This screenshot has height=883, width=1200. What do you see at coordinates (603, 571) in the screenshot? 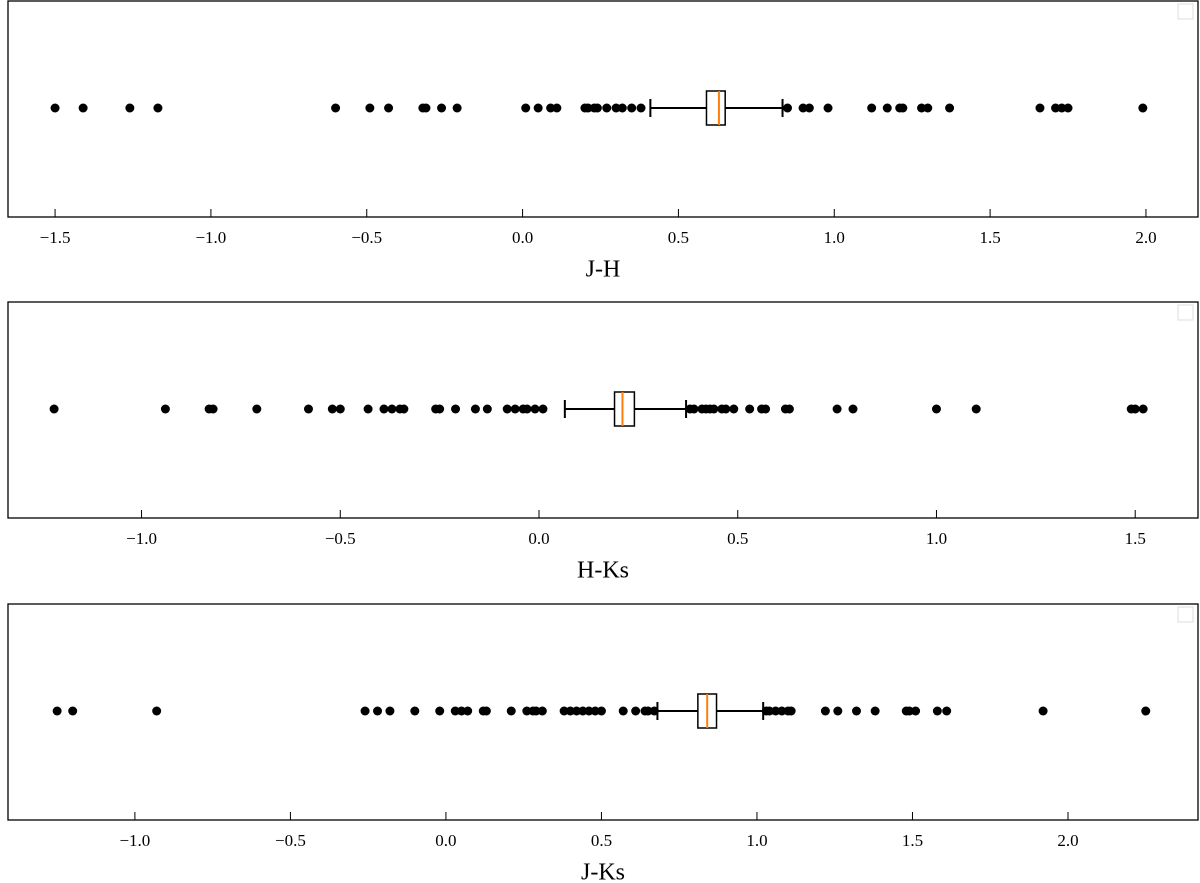
I see `x-axis-label: H-Ks` at bounding box center [603, 571].